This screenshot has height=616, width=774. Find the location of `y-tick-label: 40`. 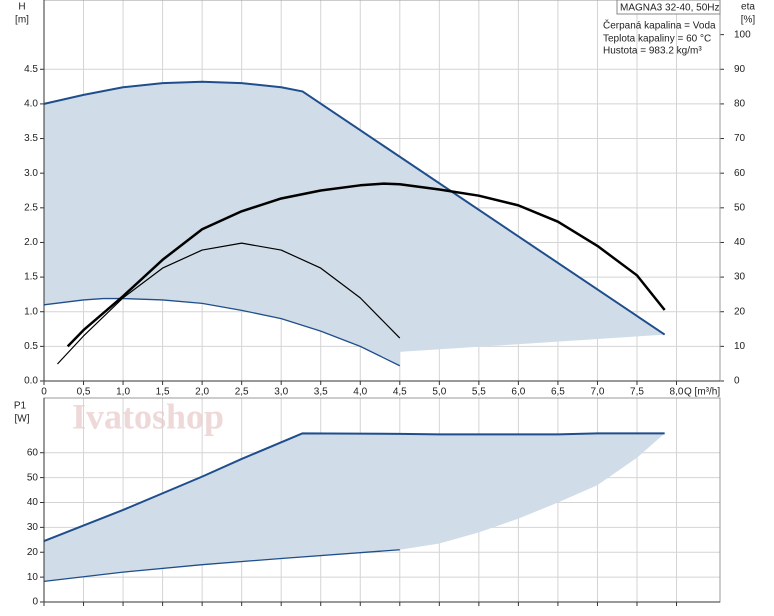

y-tick-label: 40 is located at coordinates (33, 502).